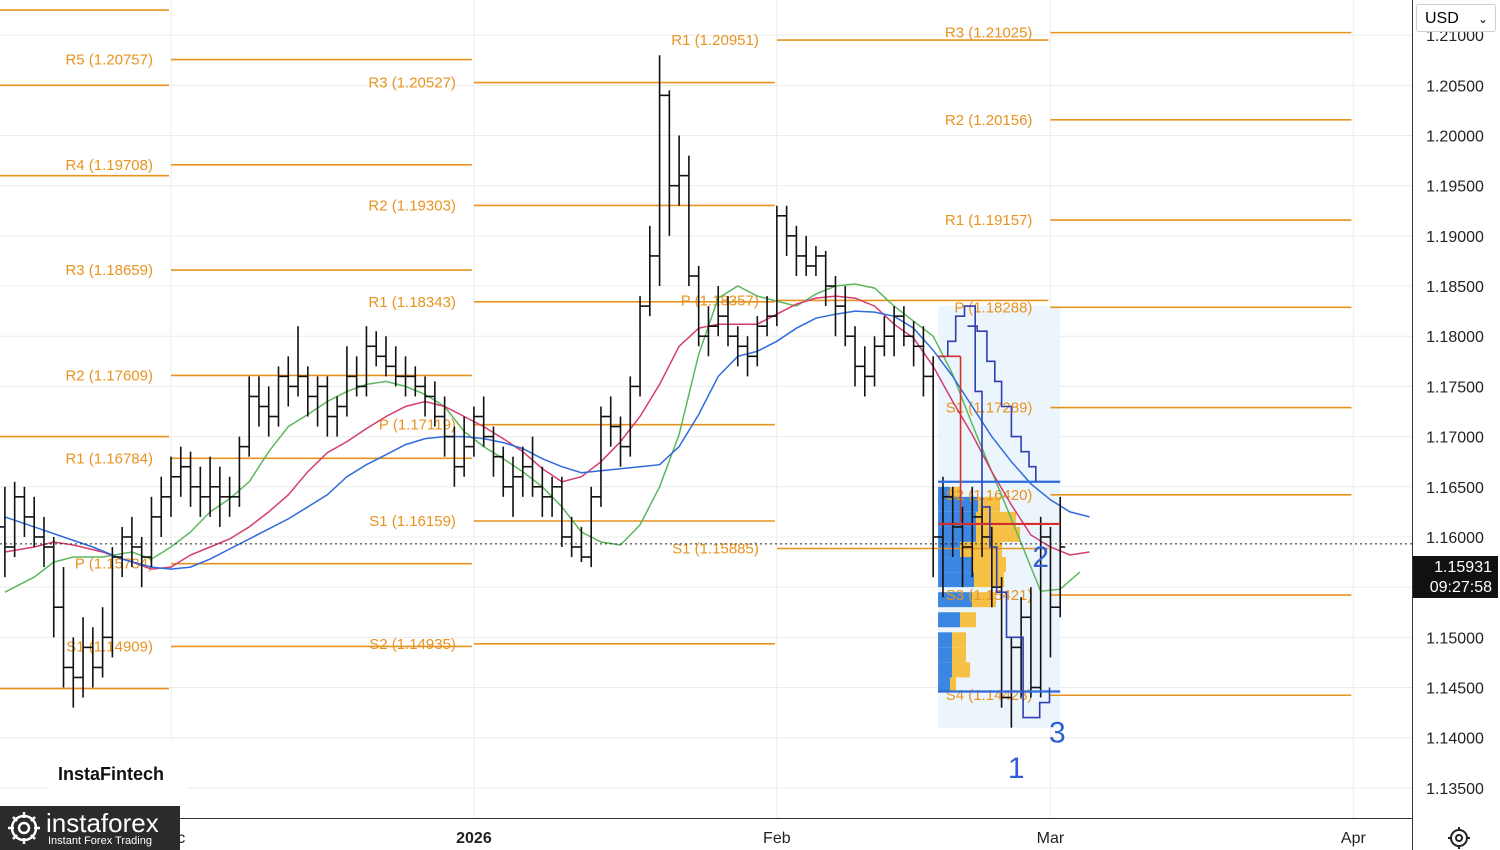 The height and width of the screenshot is (850, 1500). I want to click on pattern-overlays: 1 2 3, so click(1002, 545).